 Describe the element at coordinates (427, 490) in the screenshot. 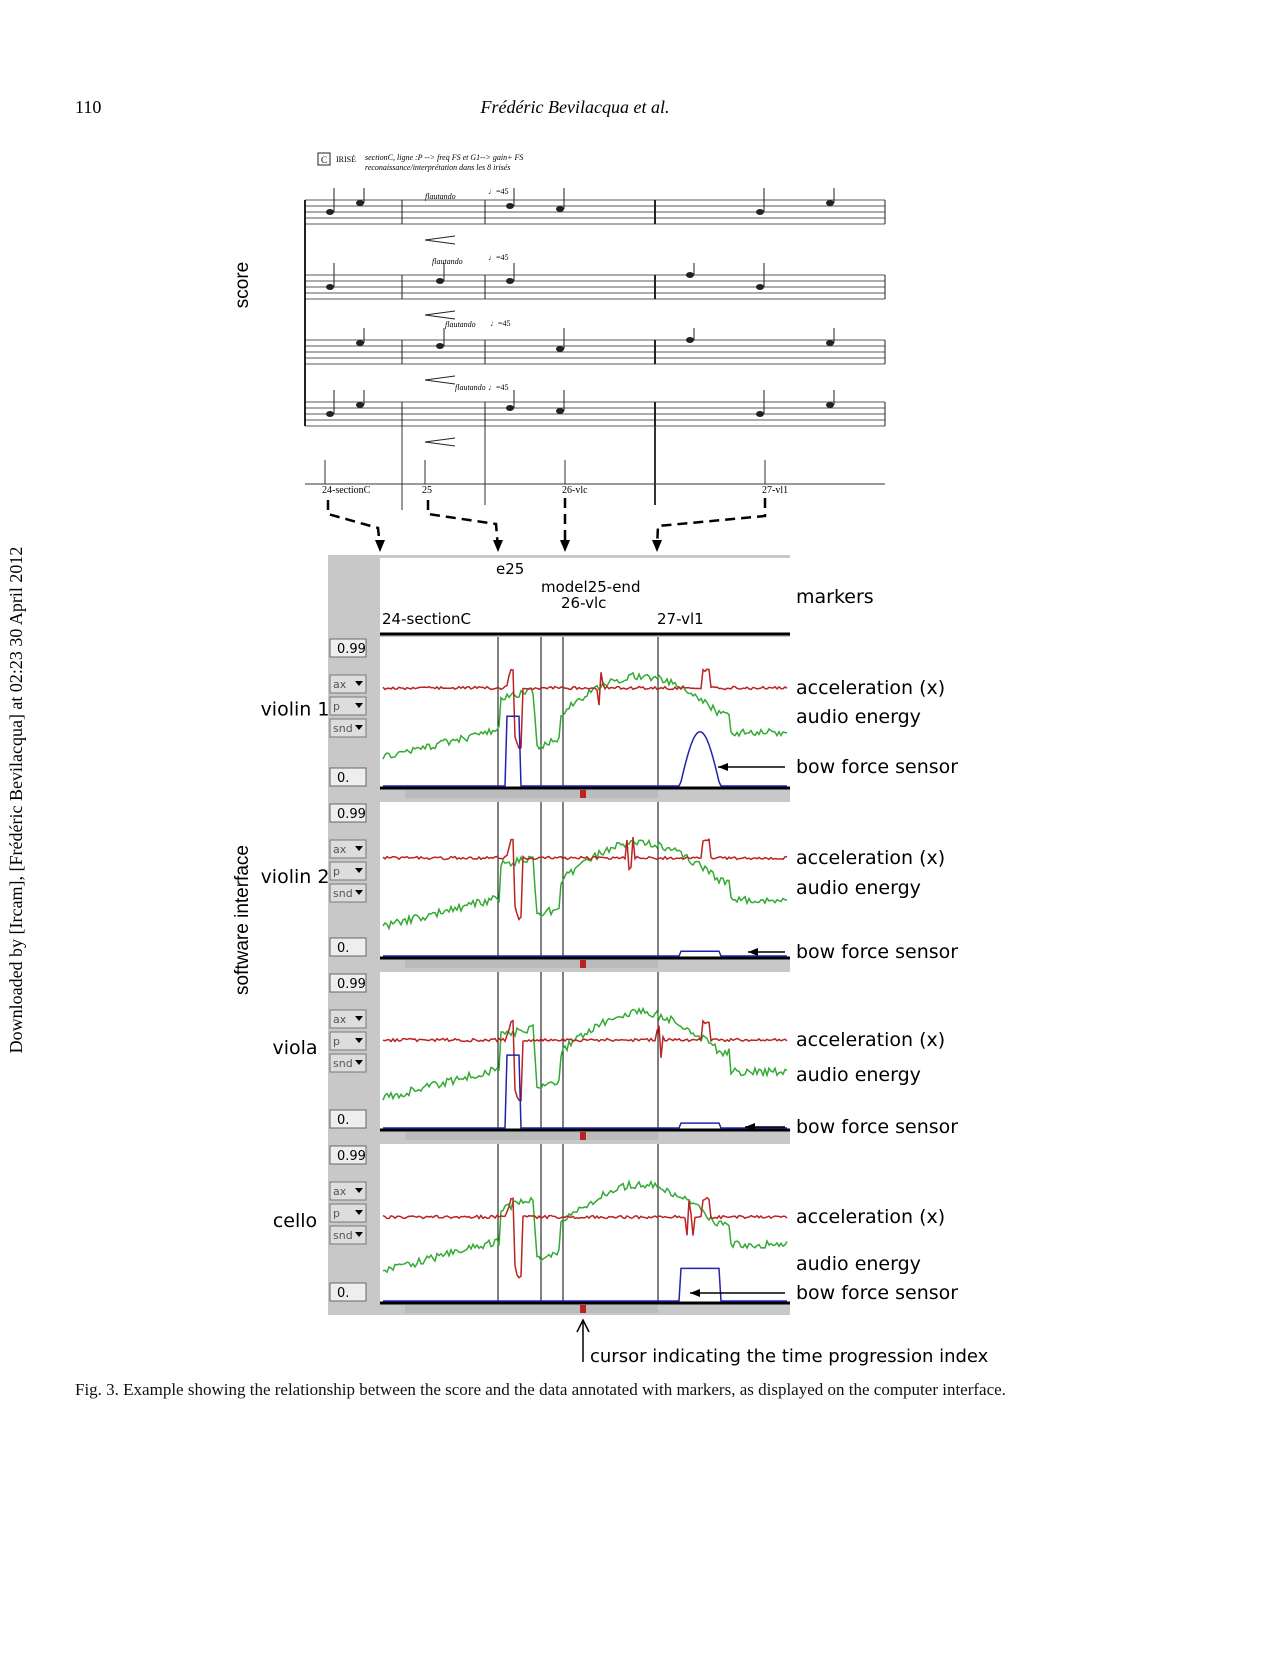

I see `score-marker: 25` at that location.